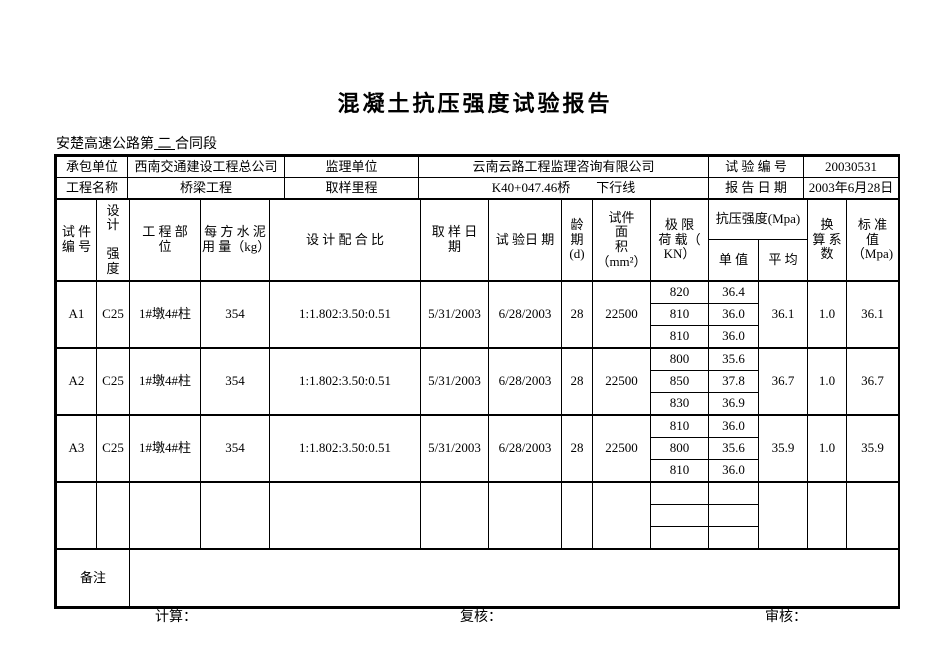 Image resolution: width=950 pixels, height=672 pixels. Describe the element at coordinates (165, 515) in the screenshot. I see `cell-project-part` at that location.